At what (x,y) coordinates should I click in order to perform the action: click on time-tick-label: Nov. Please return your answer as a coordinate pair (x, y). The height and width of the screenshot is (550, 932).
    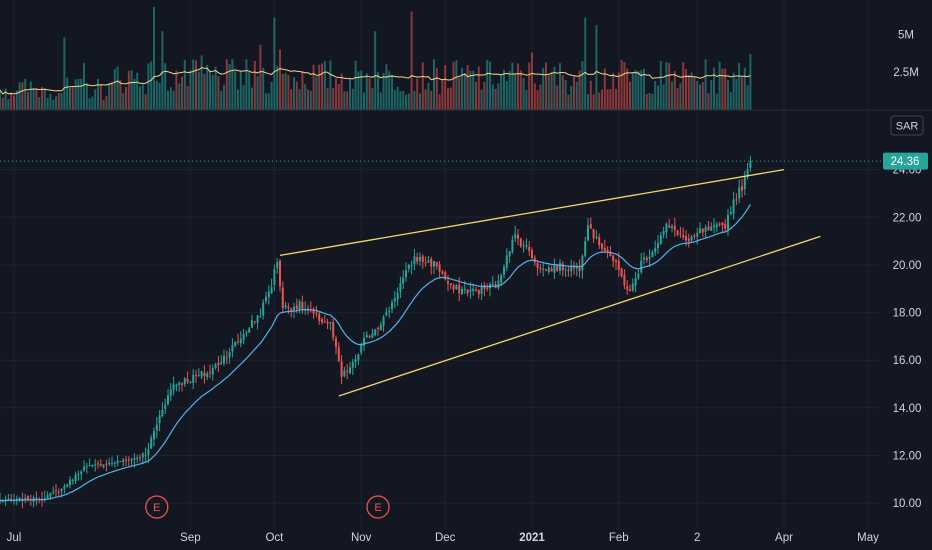
    Looking at the image, I should click on (361, 538).